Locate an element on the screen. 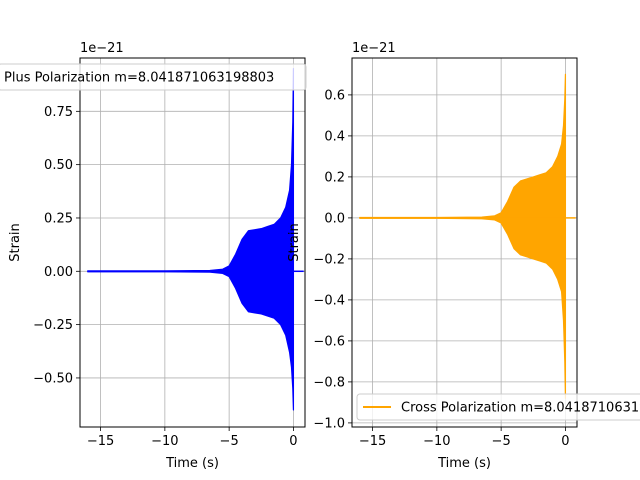  cross-x-tick-label: −15 is located at coordinates (372, 441).